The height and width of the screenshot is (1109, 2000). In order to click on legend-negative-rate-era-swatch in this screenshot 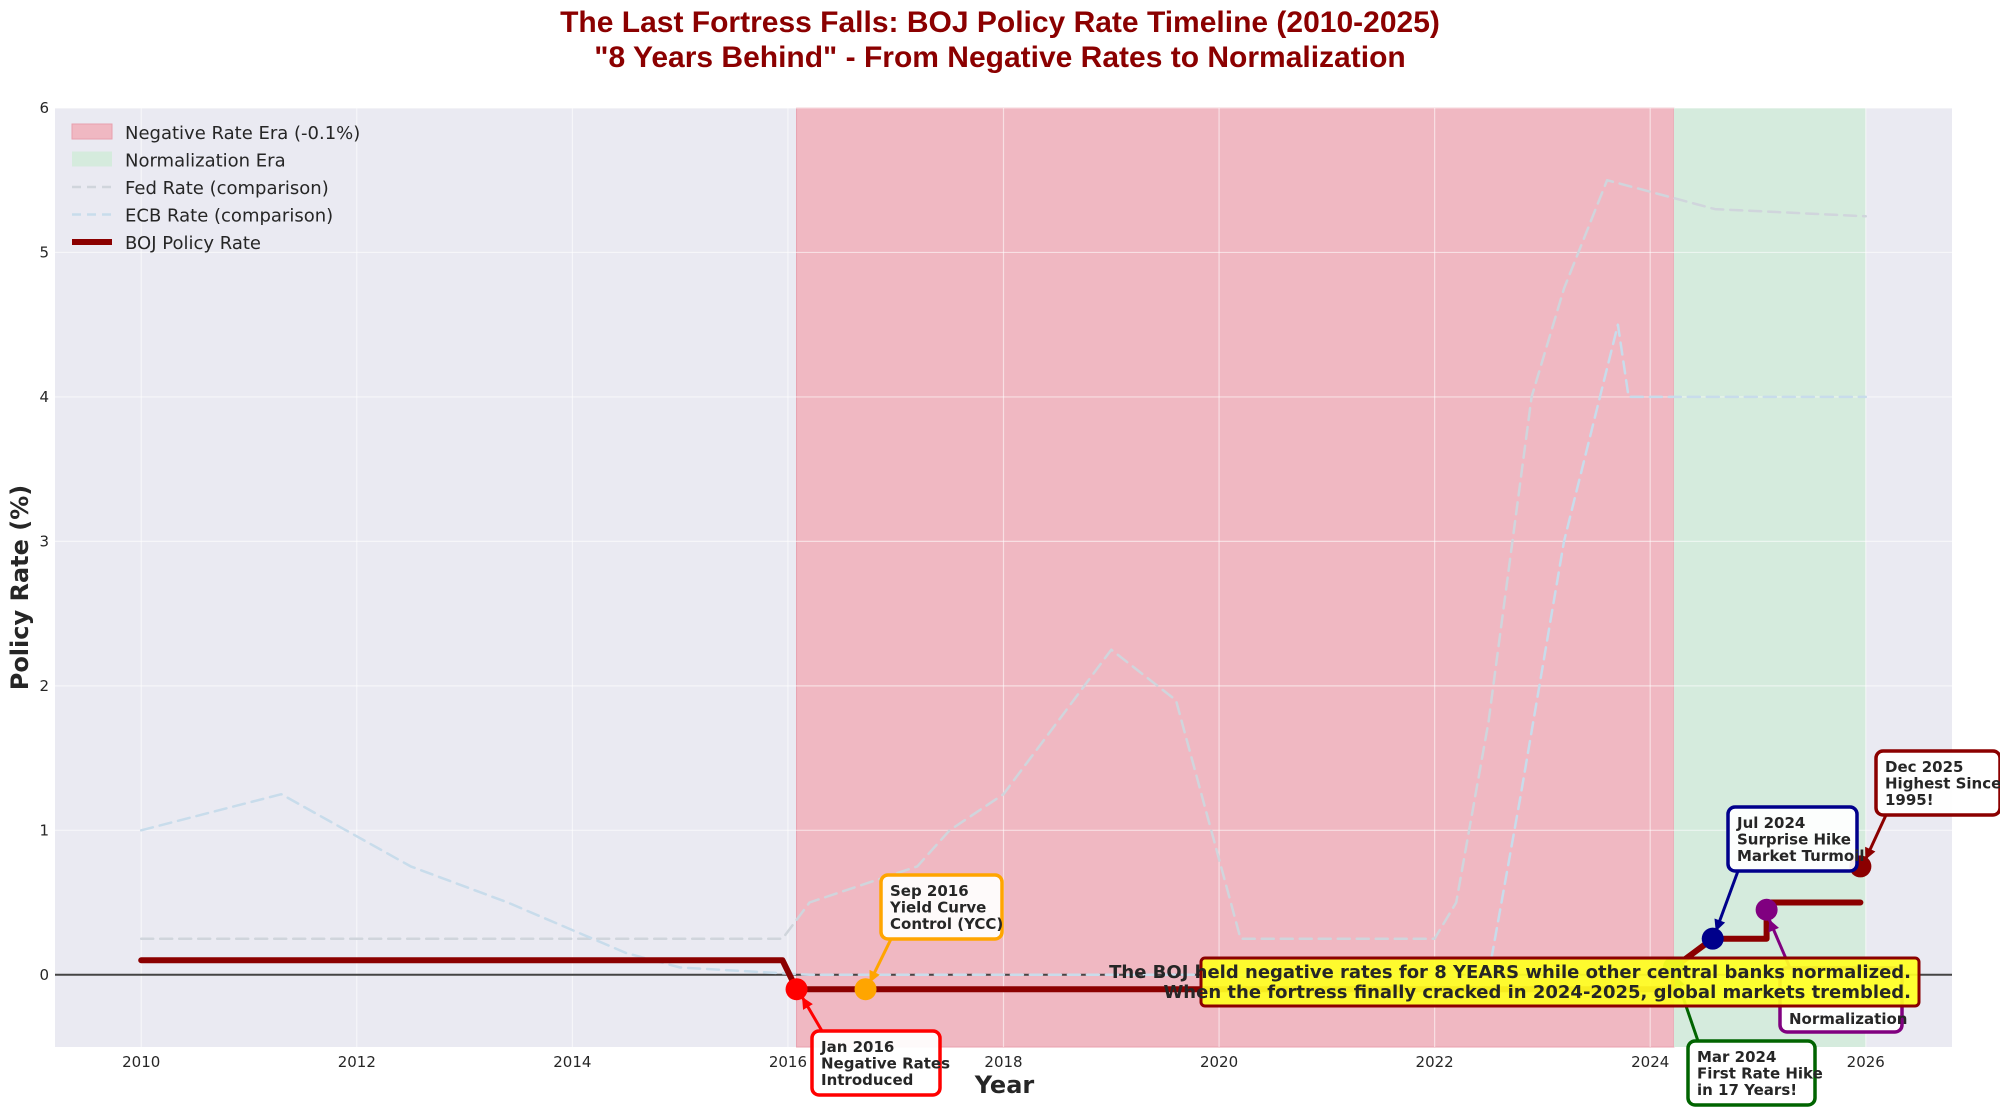, I will do `click(92, 131)`.